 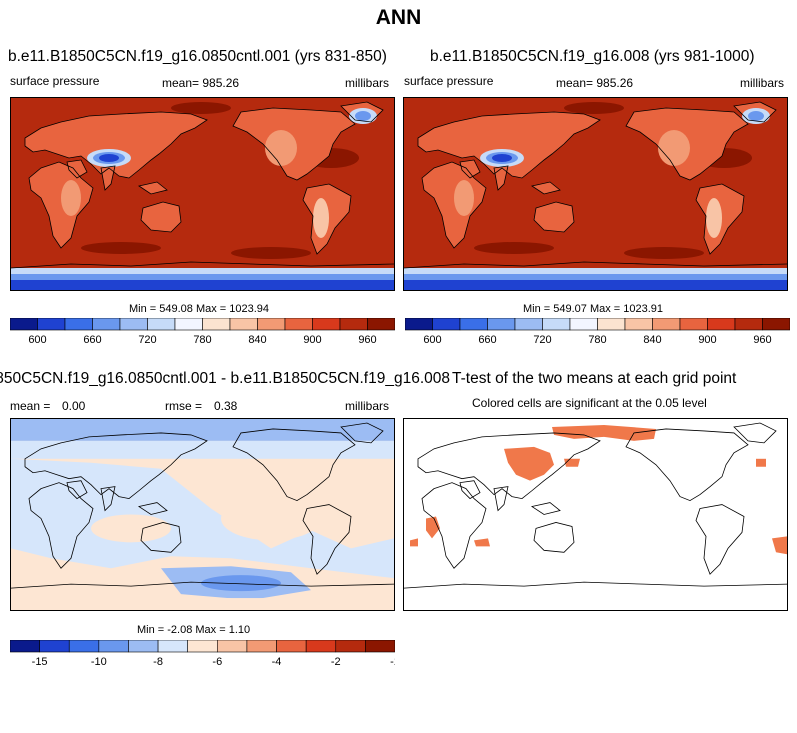 I want to click on panel3-rmse-value: 0.38, so click(x=226, y=406).